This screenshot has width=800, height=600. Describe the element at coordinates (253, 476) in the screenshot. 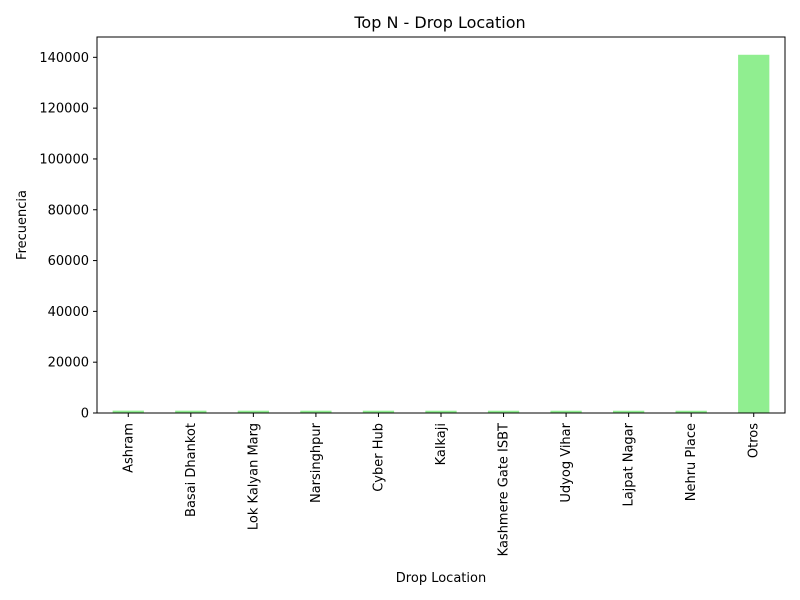

I see `x-tick-label: Lok Kalyan Marg` at that location.